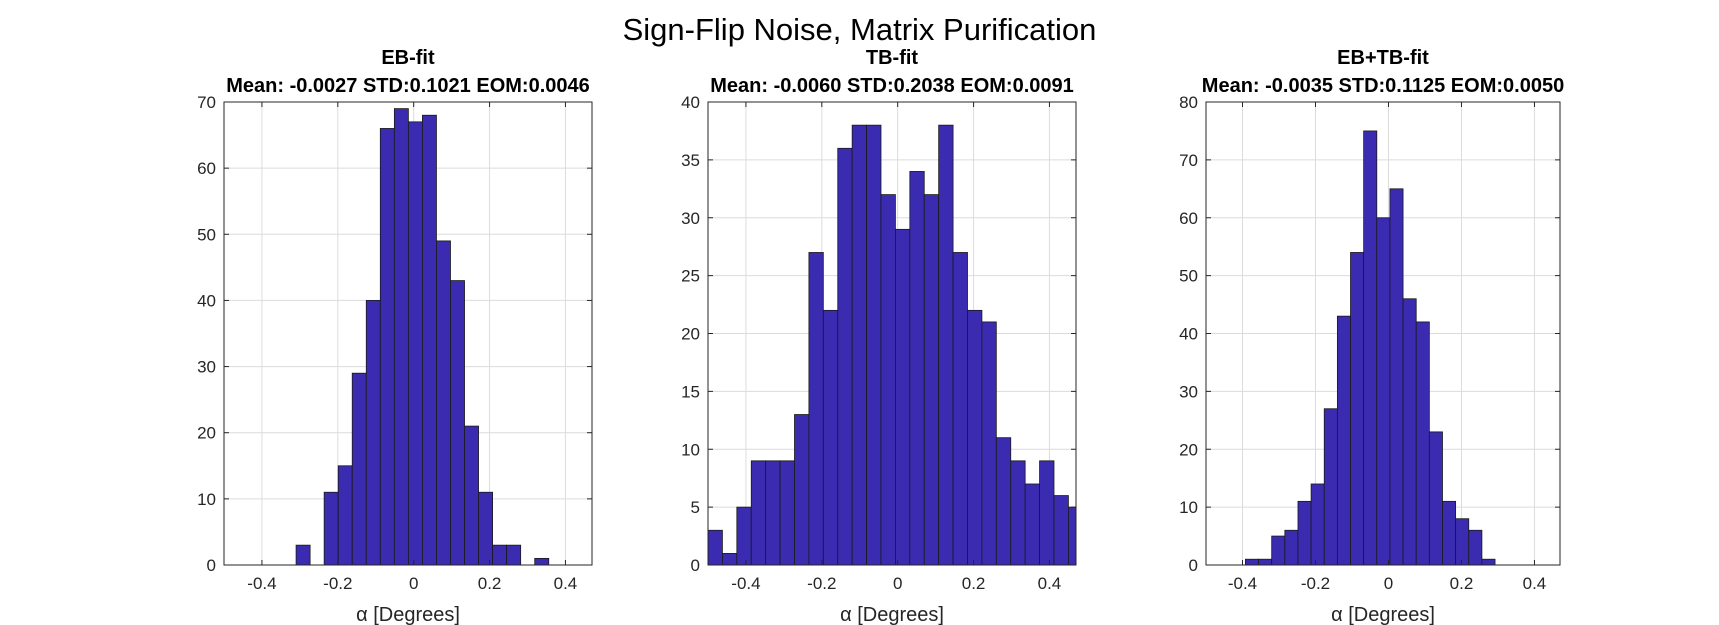 The height and width of the screenshot is (625, 1719). I want to click on panel-stats-subtitle: Mean: -0.0035 STD:0.1125 EOM:0.0050, so click(1383, 86).